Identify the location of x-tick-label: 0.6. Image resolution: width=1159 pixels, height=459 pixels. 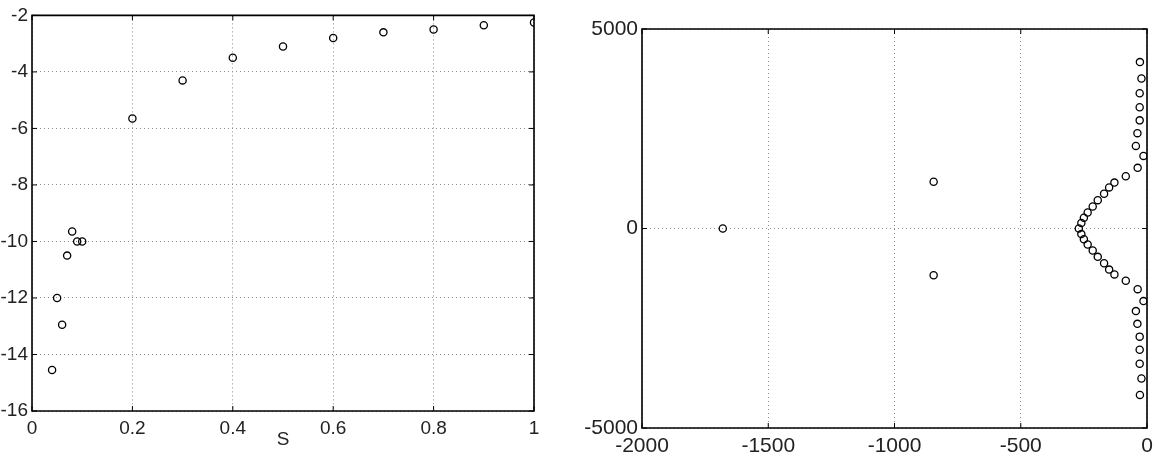
(333, 427).